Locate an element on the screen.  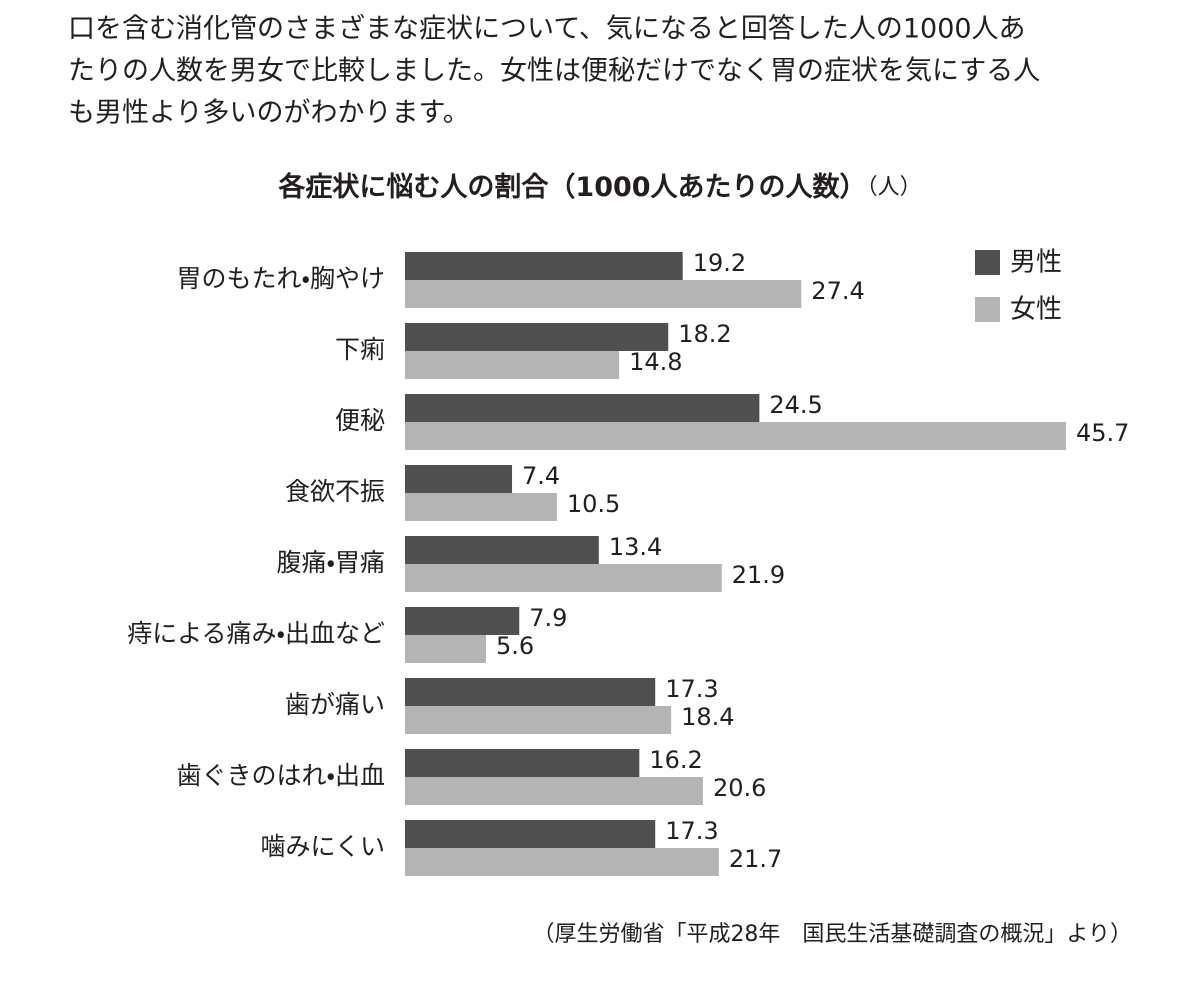
category-label: 痔による痛み・出血など is located at coordinates (256, 633).